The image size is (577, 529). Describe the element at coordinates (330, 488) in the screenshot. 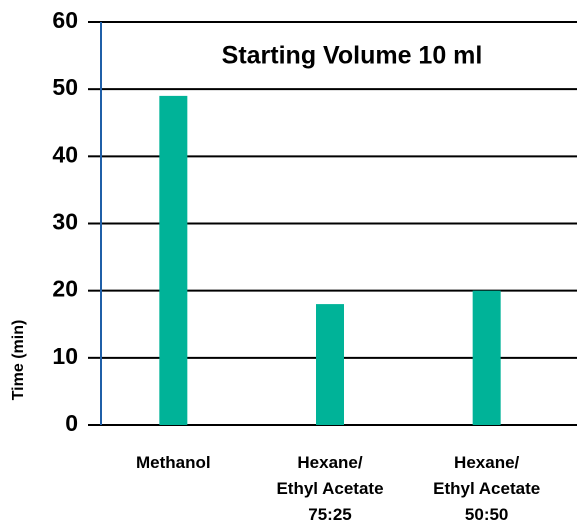

I see `x-tick-label: Hexane/ Ethyl Acetate 75:25` at that location.